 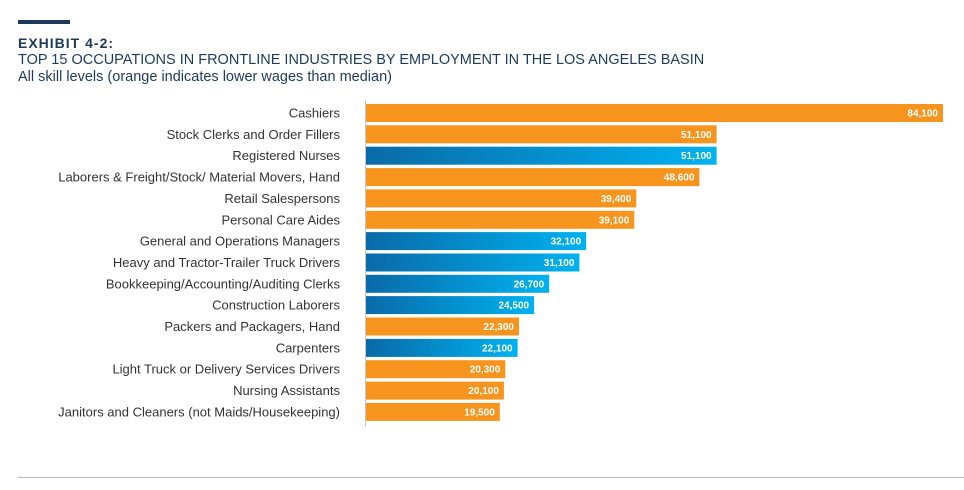 I want to click on category-label-11: Carpenters, so click(x=308, y=347).